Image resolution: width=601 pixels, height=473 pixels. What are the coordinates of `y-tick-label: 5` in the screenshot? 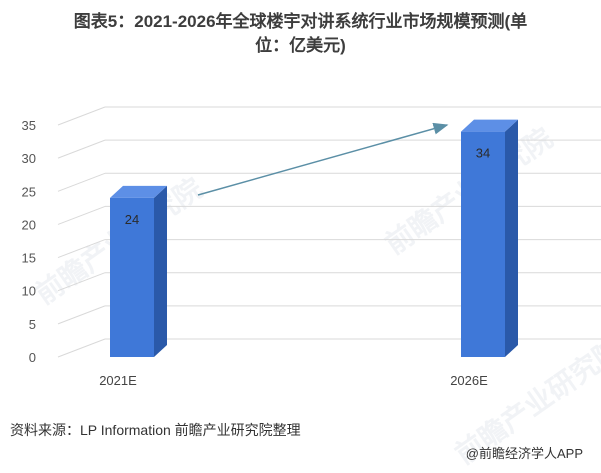 It's located at (32, 324).